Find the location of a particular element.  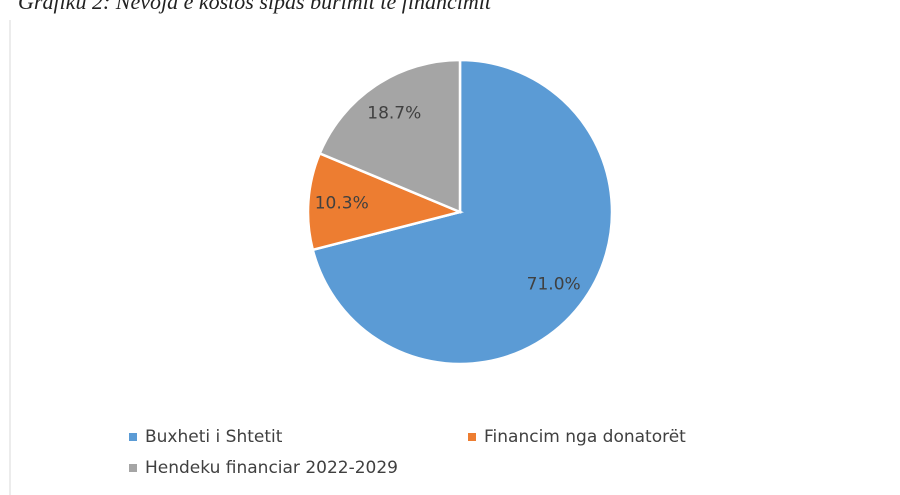

legend-label: Hendeku financiar 2022-2029 is located at coordinates (271, 468).